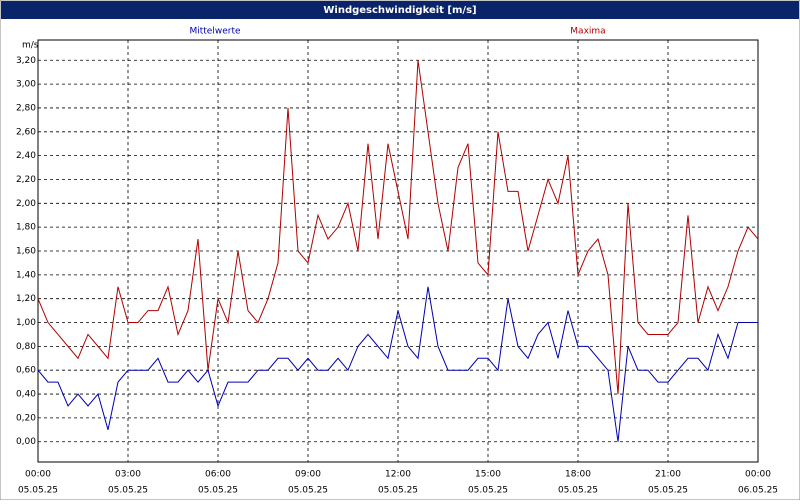 Image resolution: width=800 pixels, height=504 pixels. Describe the element at coordinates (26, 275) in the screenshot. I see `y-tick-label: 1,40` at that location.